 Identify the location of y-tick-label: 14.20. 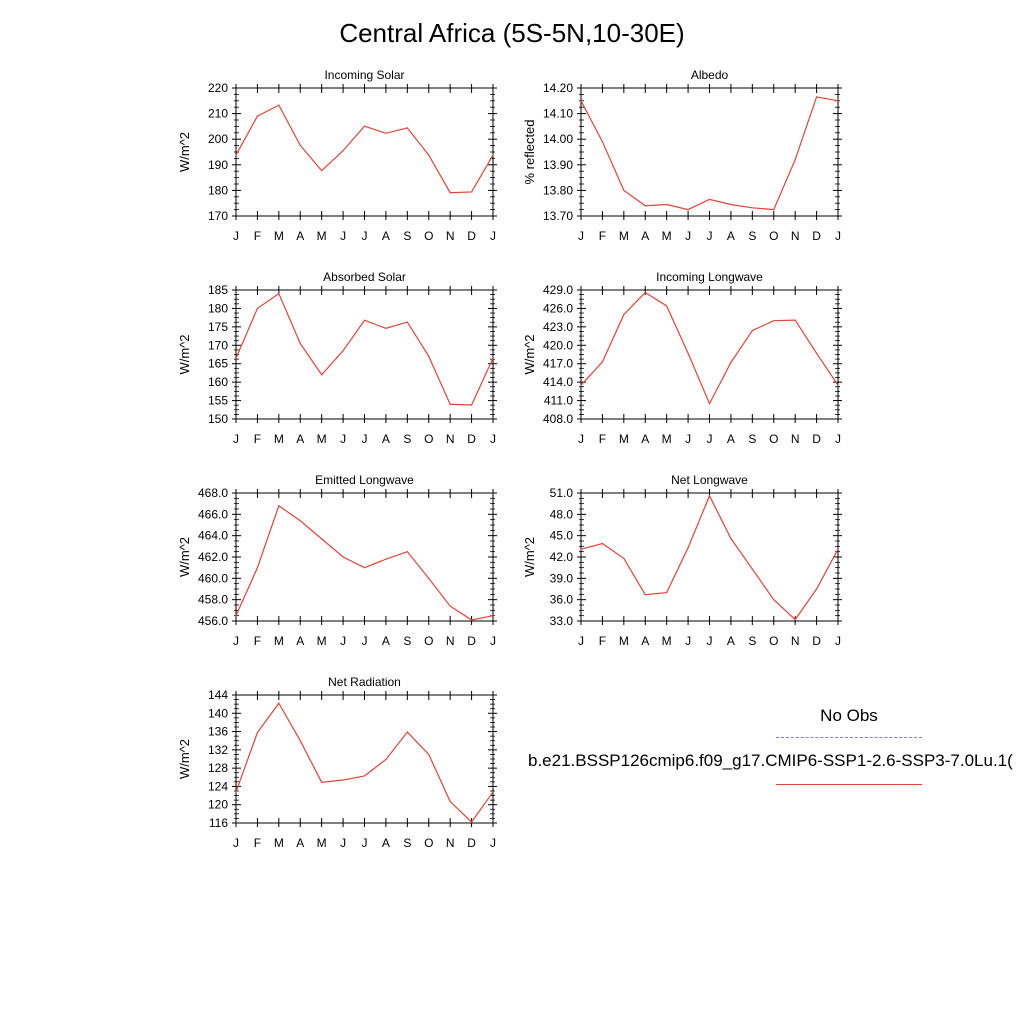
(558, 88).